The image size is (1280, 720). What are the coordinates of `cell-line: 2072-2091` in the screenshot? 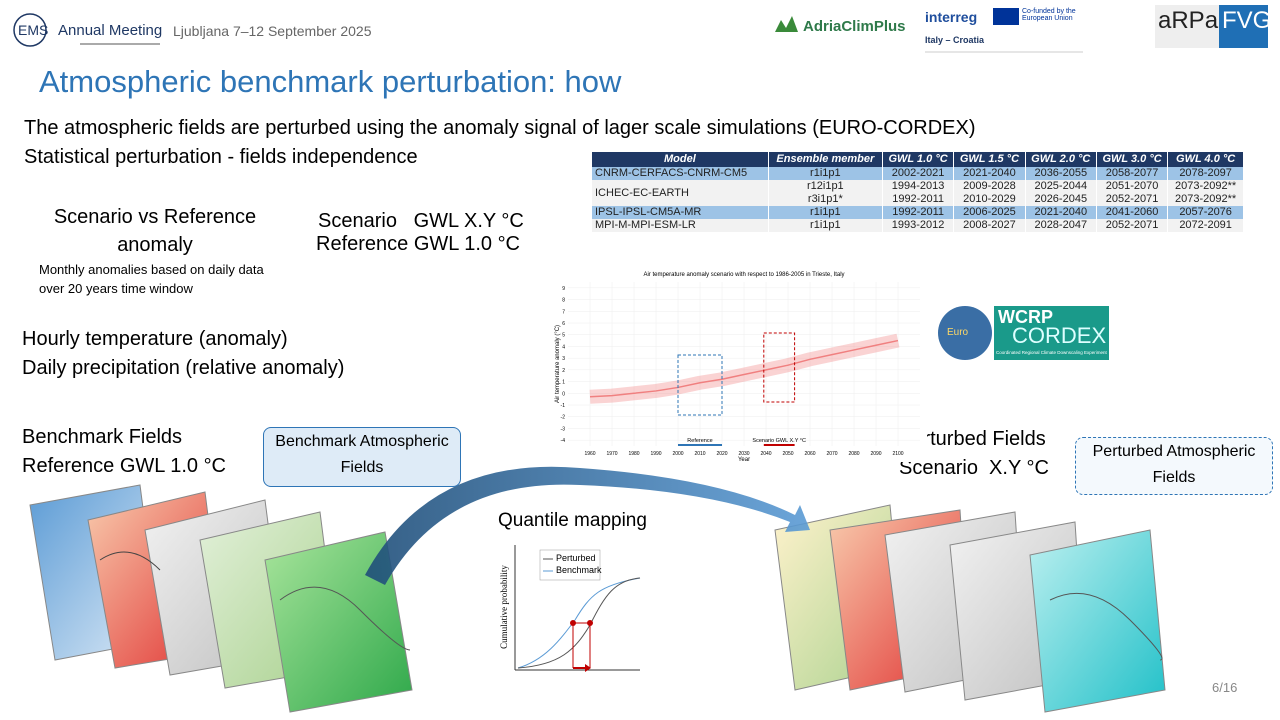 It's located at (1205, 225).